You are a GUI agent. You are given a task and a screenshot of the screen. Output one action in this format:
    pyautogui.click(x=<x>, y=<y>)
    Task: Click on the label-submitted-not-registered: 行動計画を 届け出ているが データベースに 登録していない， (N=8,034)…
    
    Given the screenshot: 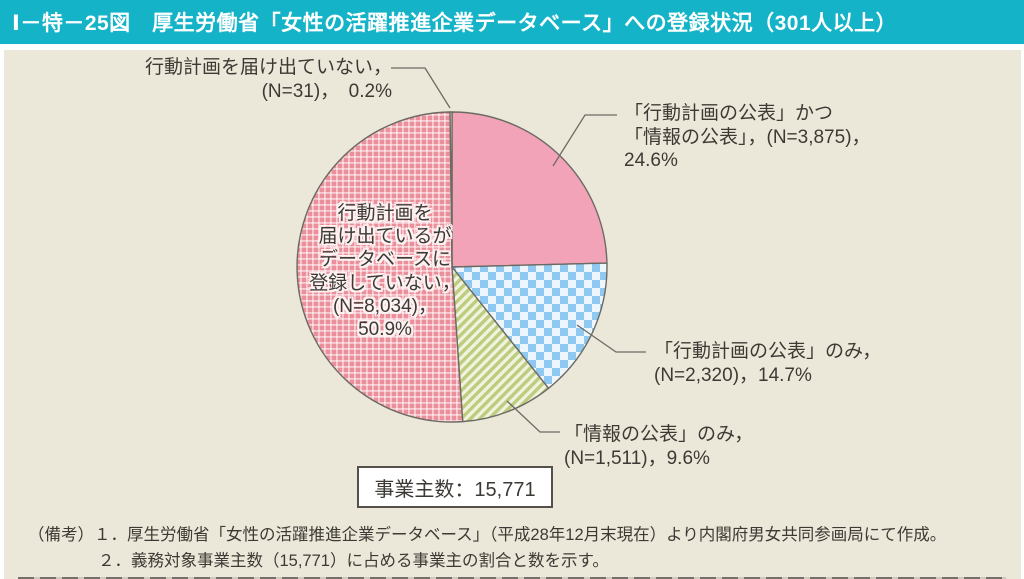 What is the action you would take?
    pyautogui.click(x=385, y=271)
    